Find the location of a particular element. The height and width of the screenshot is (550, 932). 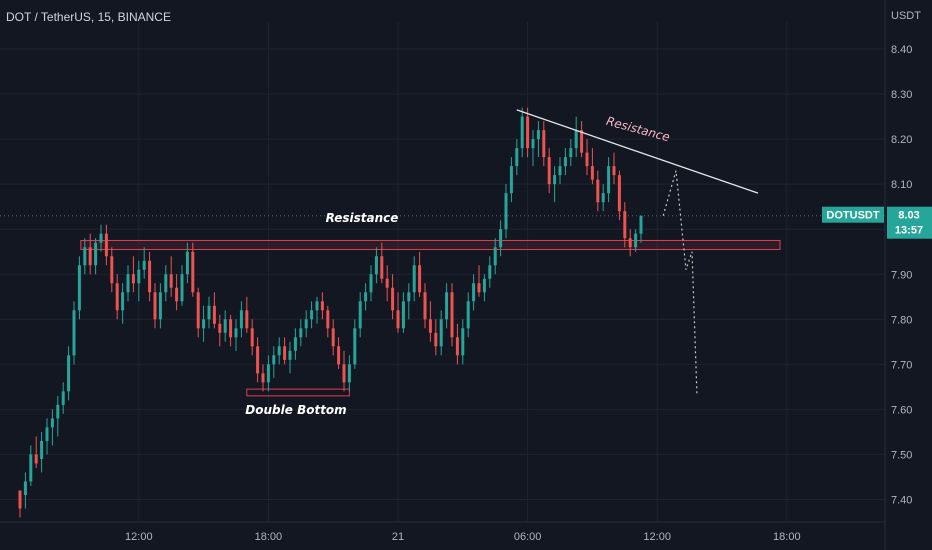

y-tick-label: 8.20 is located at coordinates (901, 140).